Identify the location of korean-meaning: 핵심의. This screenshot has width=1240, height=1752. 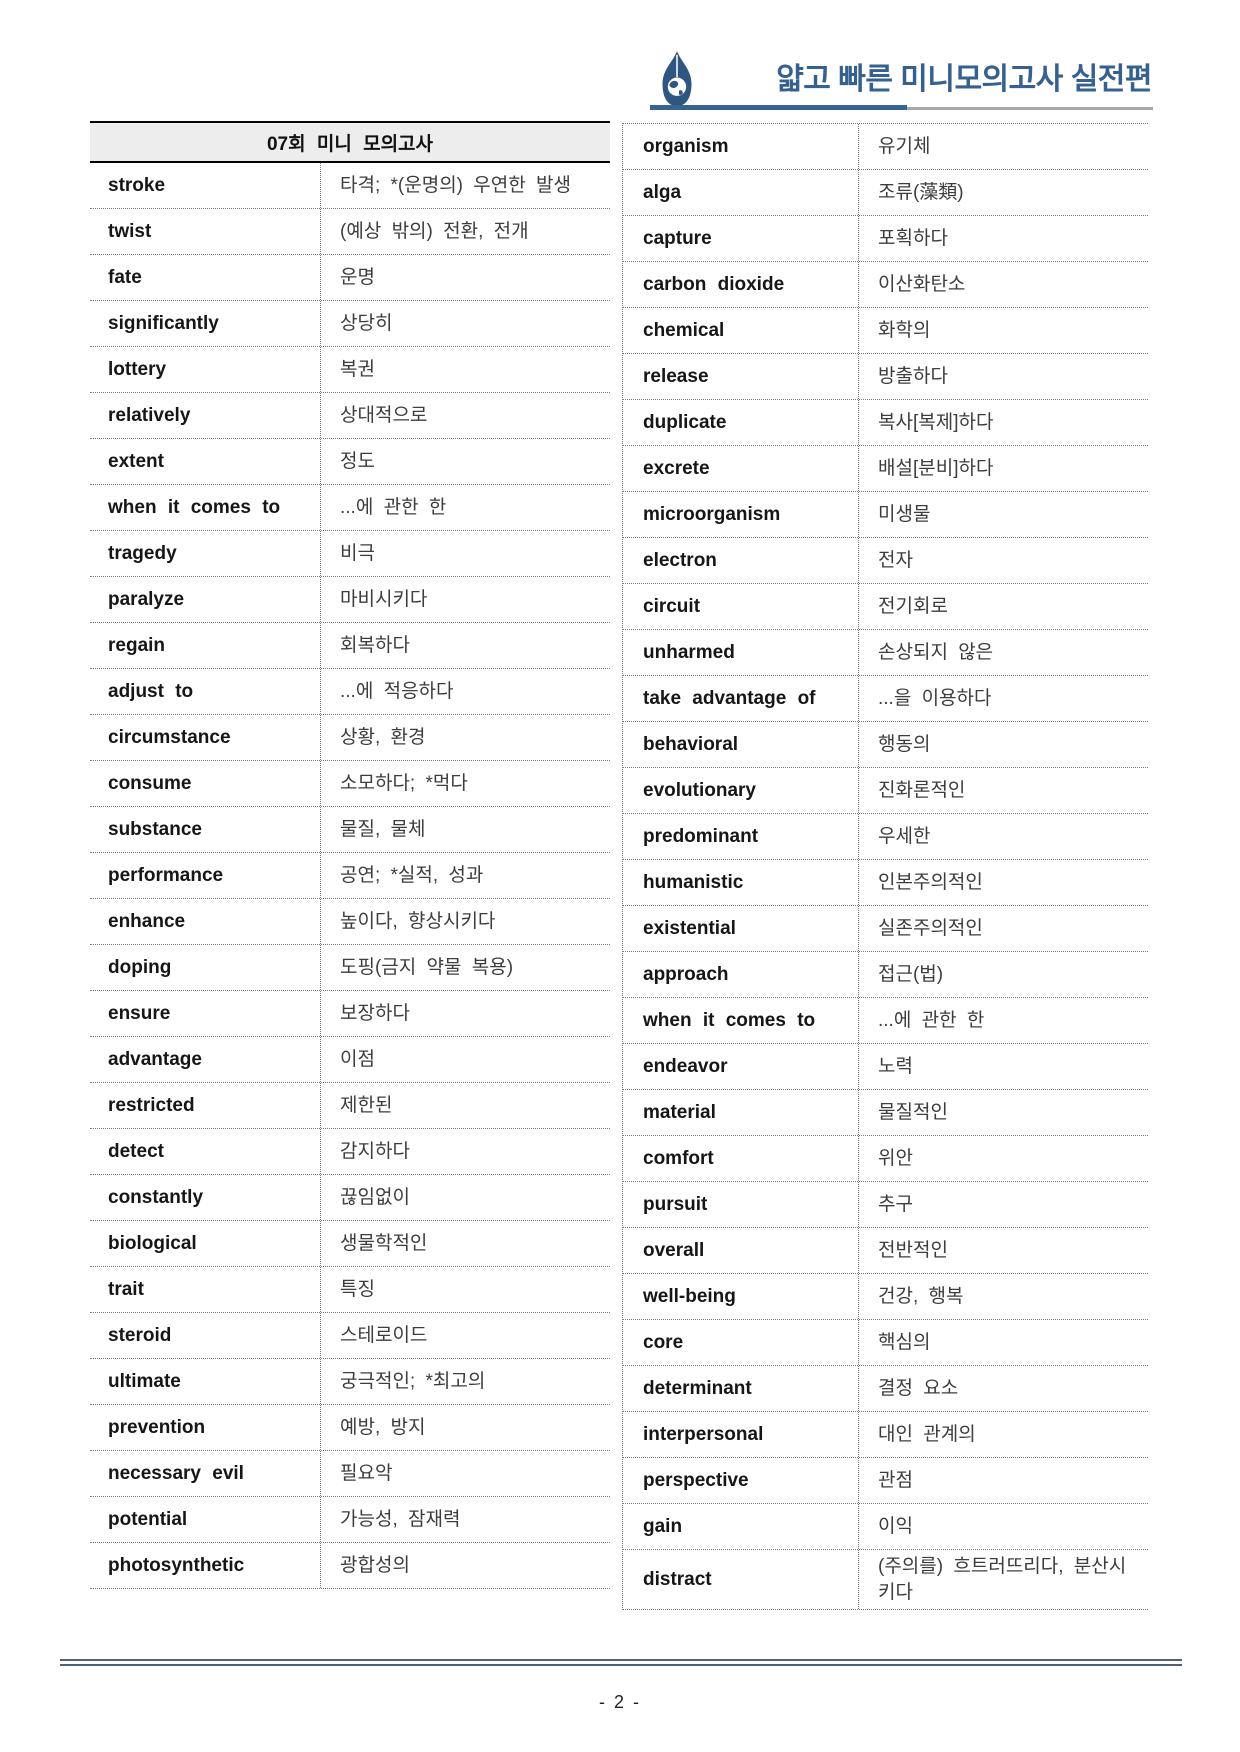
(1003, 1342).